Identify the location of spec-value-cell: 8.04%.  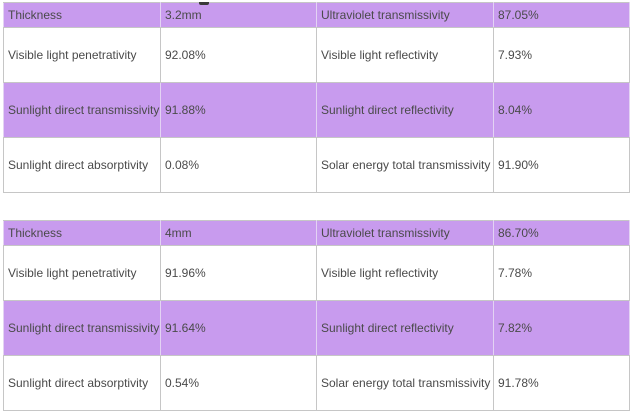
(561, 110).